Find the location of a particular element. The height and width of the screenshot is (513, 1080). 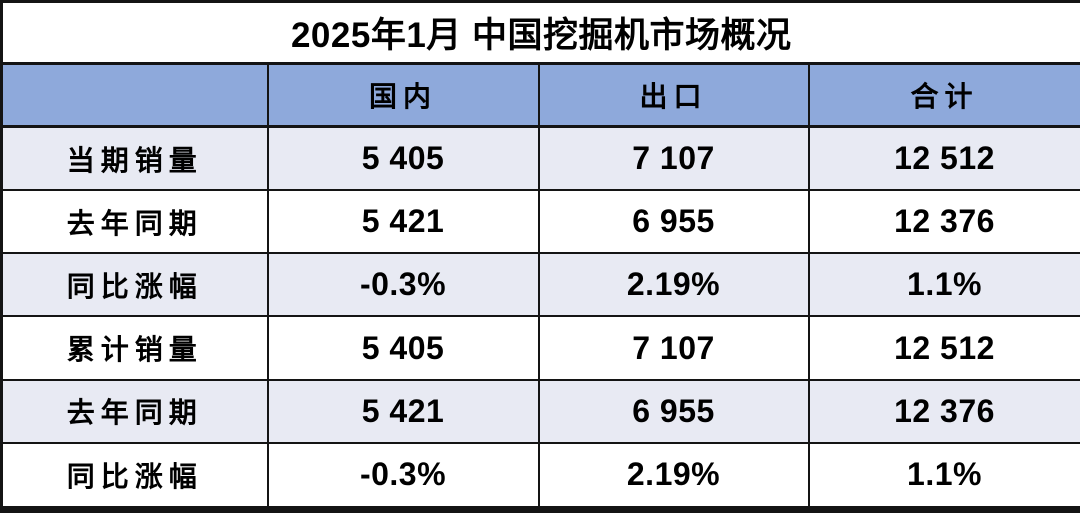

table-row: 当期销量 5 405 7 107 12 512 is located at coordinates (540, 158).